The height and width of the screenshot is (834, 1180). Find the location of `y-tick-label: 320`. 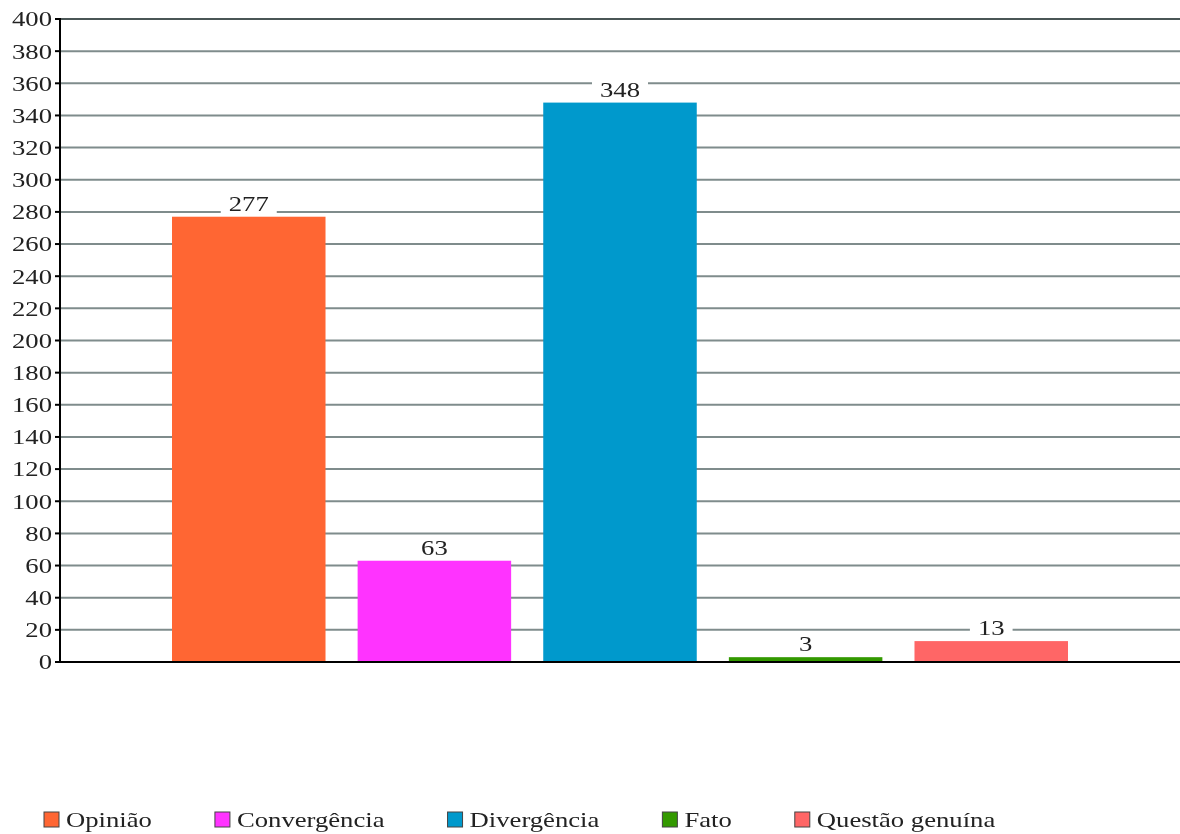

y-tick-label: 320 is located at coordinates (32, 148).